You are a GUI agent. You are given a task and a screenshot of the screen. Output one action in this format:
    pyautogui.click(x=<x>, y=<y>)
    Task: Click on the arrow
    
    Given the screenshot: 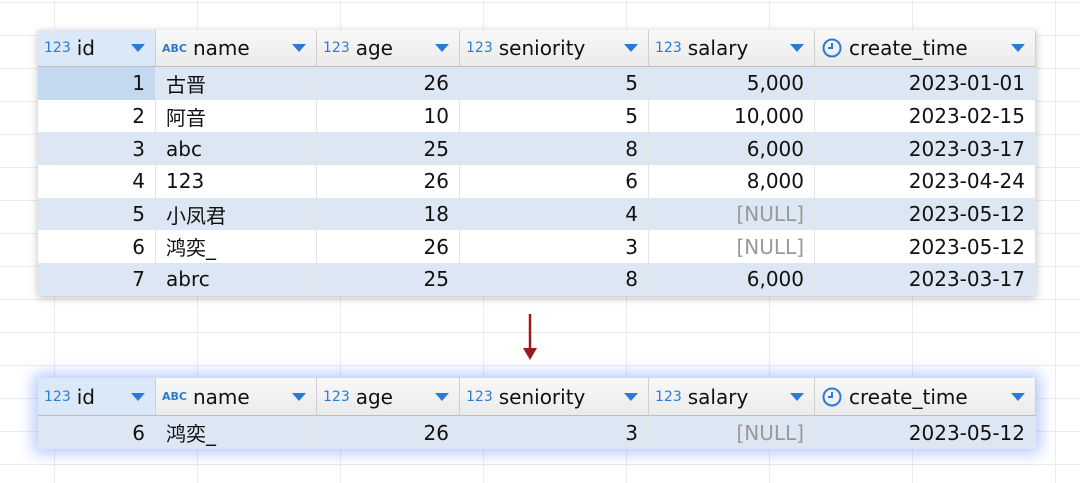 What is the action you would take?
    pyautogui.click(x=530, y=337)
    